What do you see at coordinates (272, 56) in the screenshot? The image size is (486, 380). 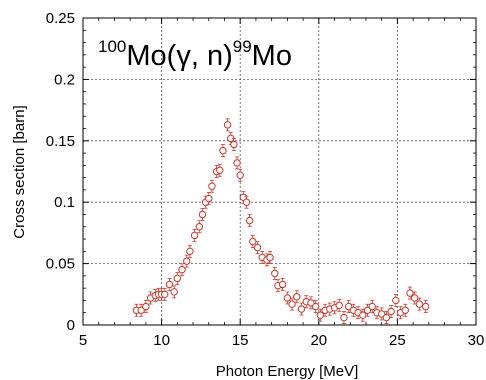 I see `title-element-out: Mo` at bounding box center [272, 56].